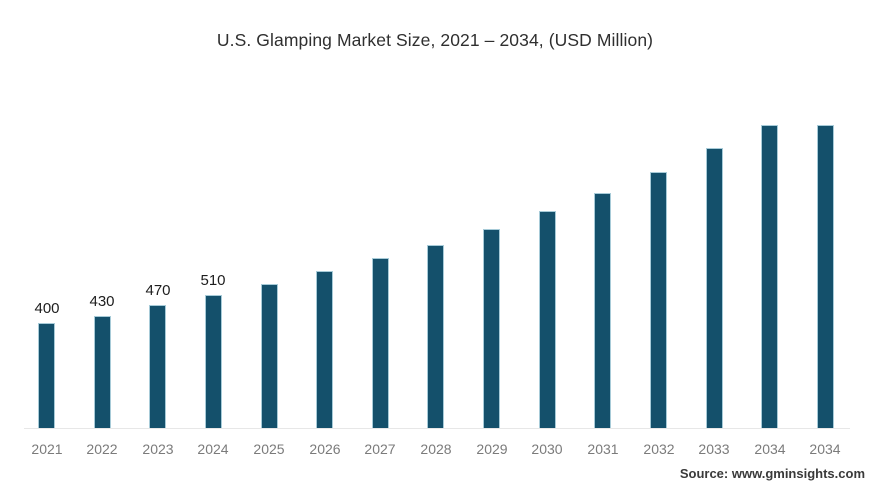  What do you see at coordinates (380, 449) in the screenshot?
I see `x-axis-label: 2027` at bounding box center [380, 449].